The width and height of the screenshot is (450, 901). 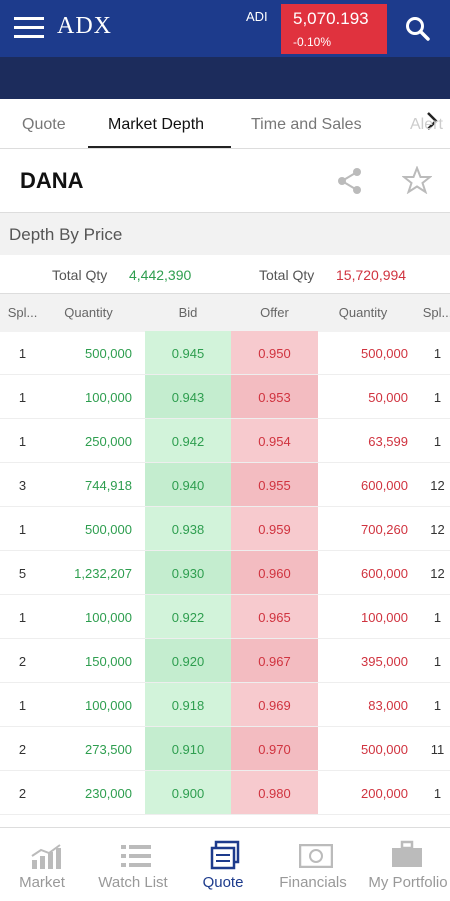 I want to click on index-box: 5,070.193 -0.10%, so click(x=334, y=29).